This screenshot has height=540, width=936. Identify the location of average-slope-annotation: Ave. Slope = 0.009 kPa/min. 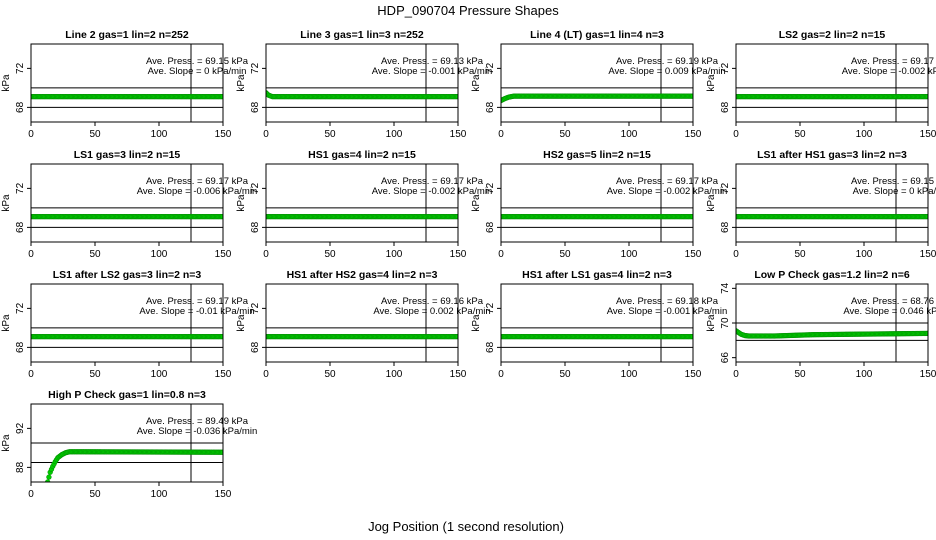
(666, 71).